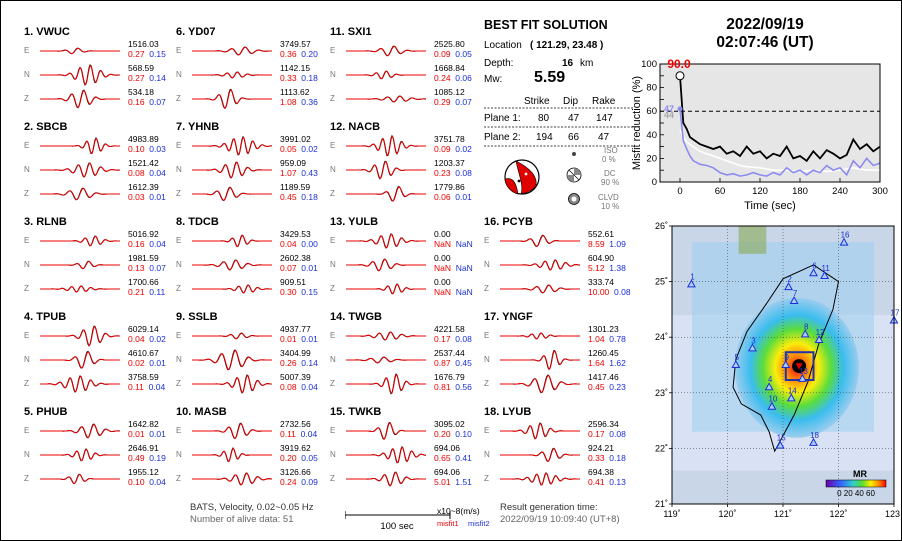  I want to click on amplitude-value: 2525.80, so click(449, 44).